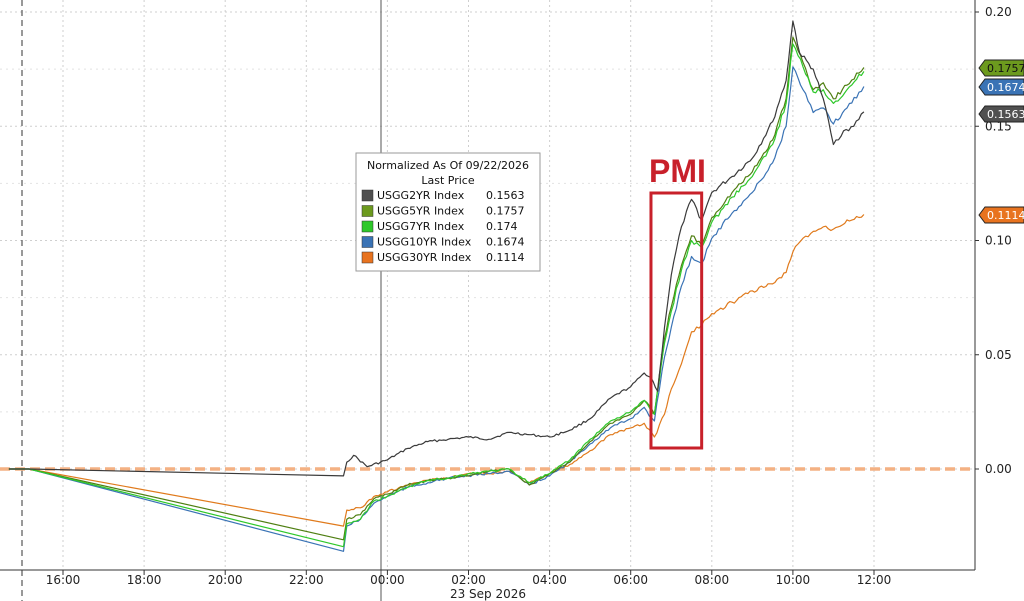 This screenshot has height=601, width=1024. I want to click on legend-series-value-1: 0.1757, so click(505, 211).